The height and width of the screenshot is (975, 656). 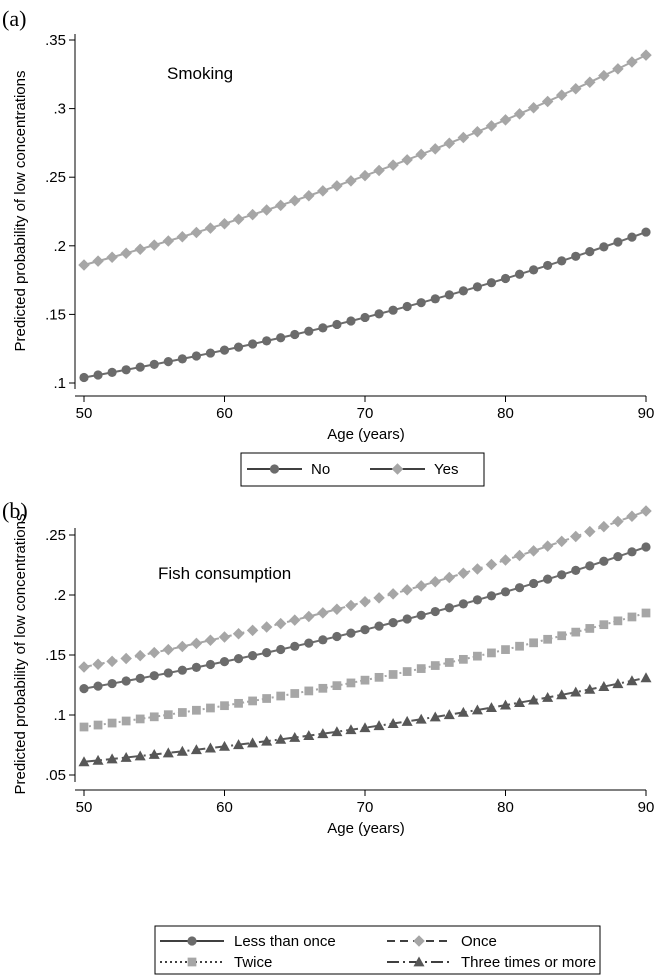 I want to click on panel-a-y-tick-label: .35, so click(x=55, y=40).